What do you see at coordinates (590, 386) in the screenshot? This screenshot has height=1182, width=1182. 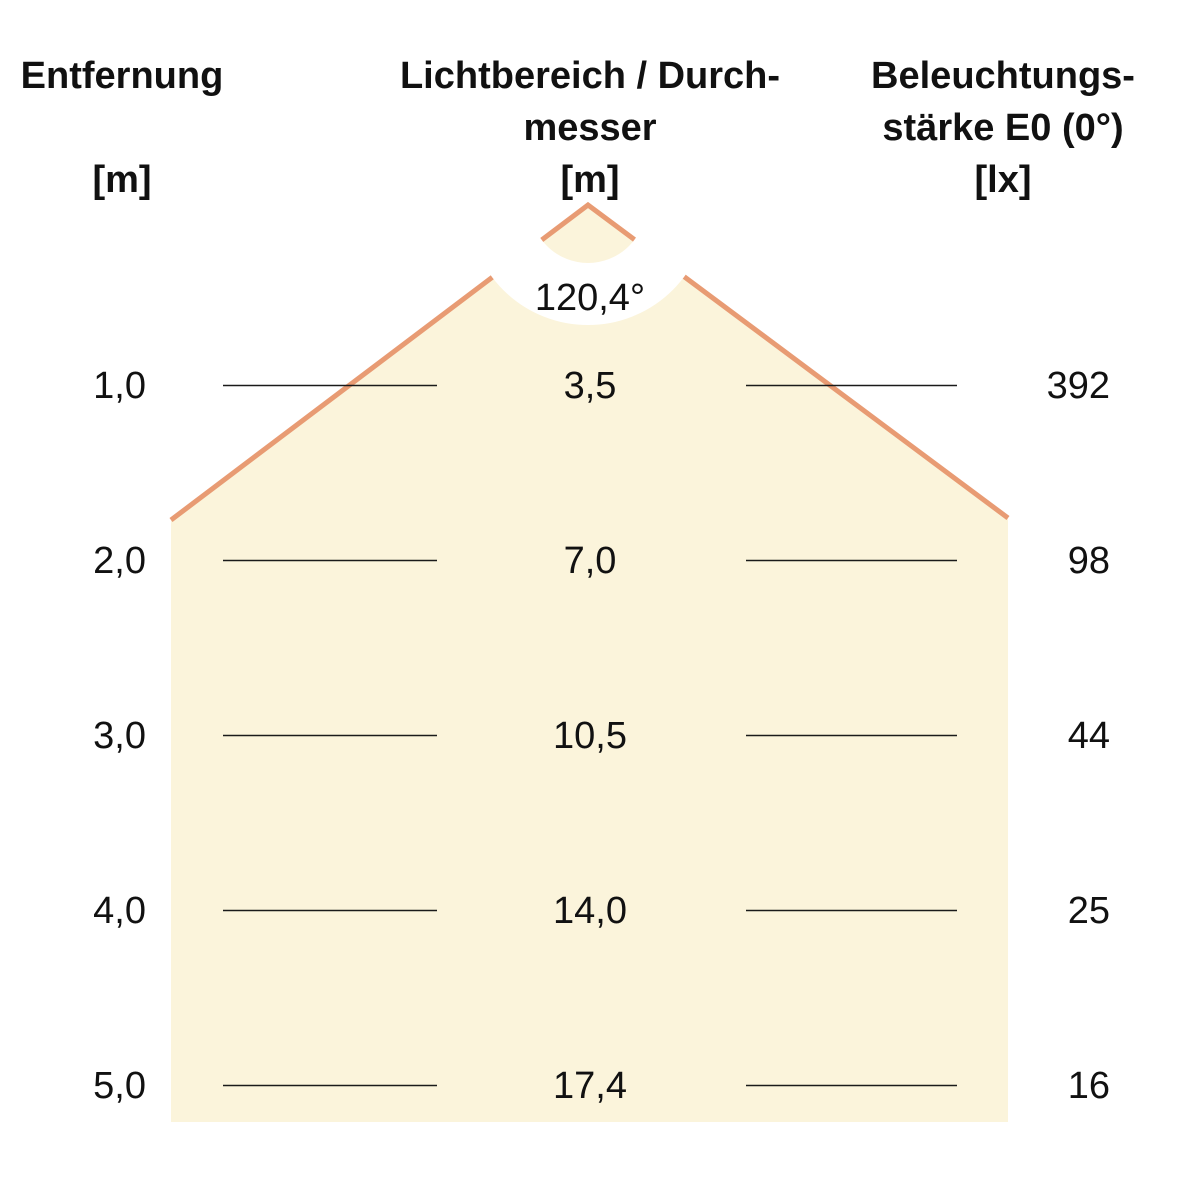 I see `diameter-value-row-1: 3,5` at bounding box center [590, 386].